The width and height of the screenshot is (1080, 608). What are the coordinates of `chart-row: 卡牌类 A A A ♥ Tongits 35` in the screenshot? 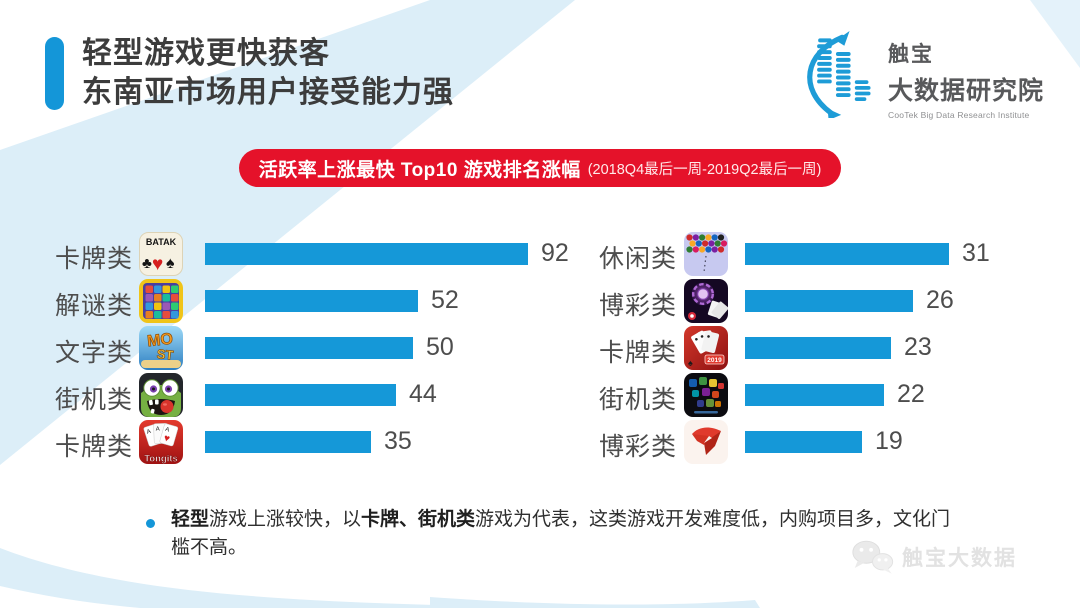 It's located at (540, 442).